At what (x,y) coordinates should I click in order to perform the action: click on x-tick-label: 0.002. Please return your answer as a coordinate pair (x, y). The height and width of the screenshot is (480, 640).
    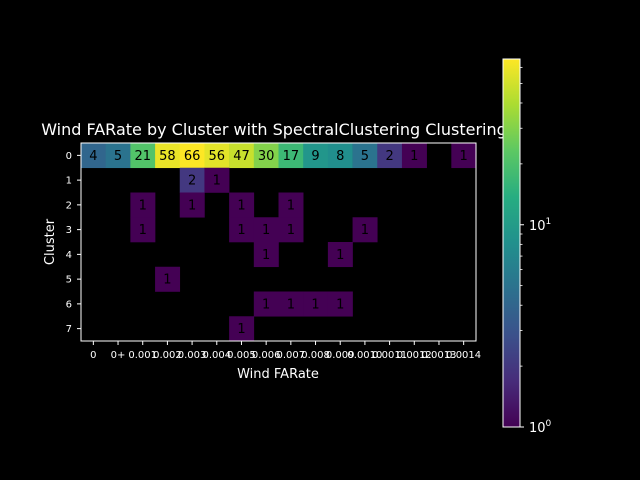
    Looking at the image, I should click on (167, 355).